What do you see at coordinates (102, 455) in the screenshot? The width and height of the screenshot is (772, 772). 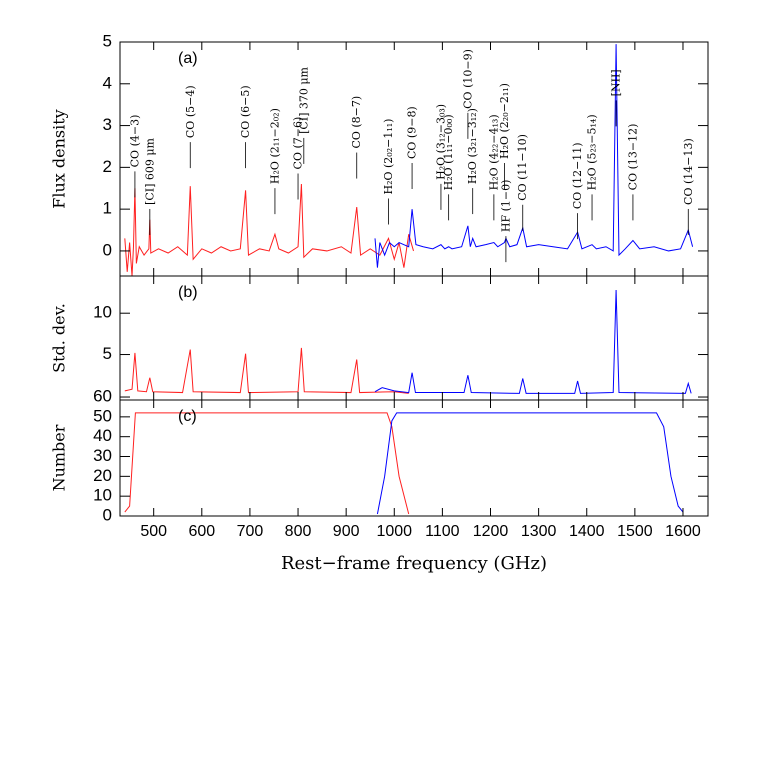 I see `y-tick-label: 30` at bounding box center [102, 455].